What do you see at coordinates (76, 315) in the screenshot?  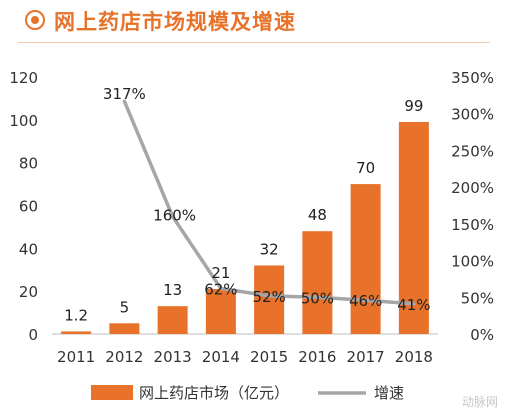 I see `bar-data-label: 1.2` at bounding box center [76, 315].